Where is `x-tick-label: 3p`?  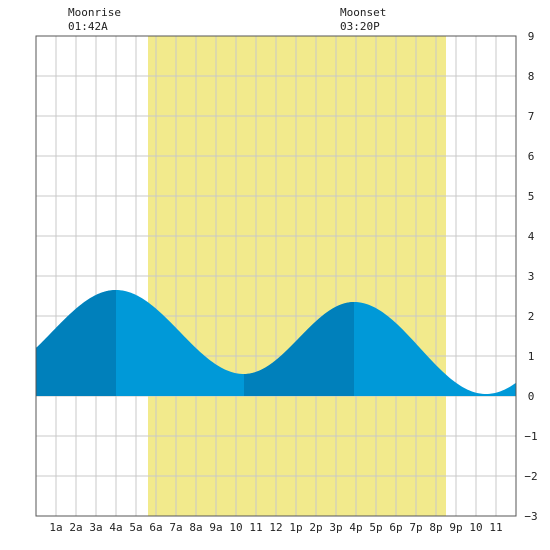
x-tick-label: 3p is located at coordinates (335, 527).